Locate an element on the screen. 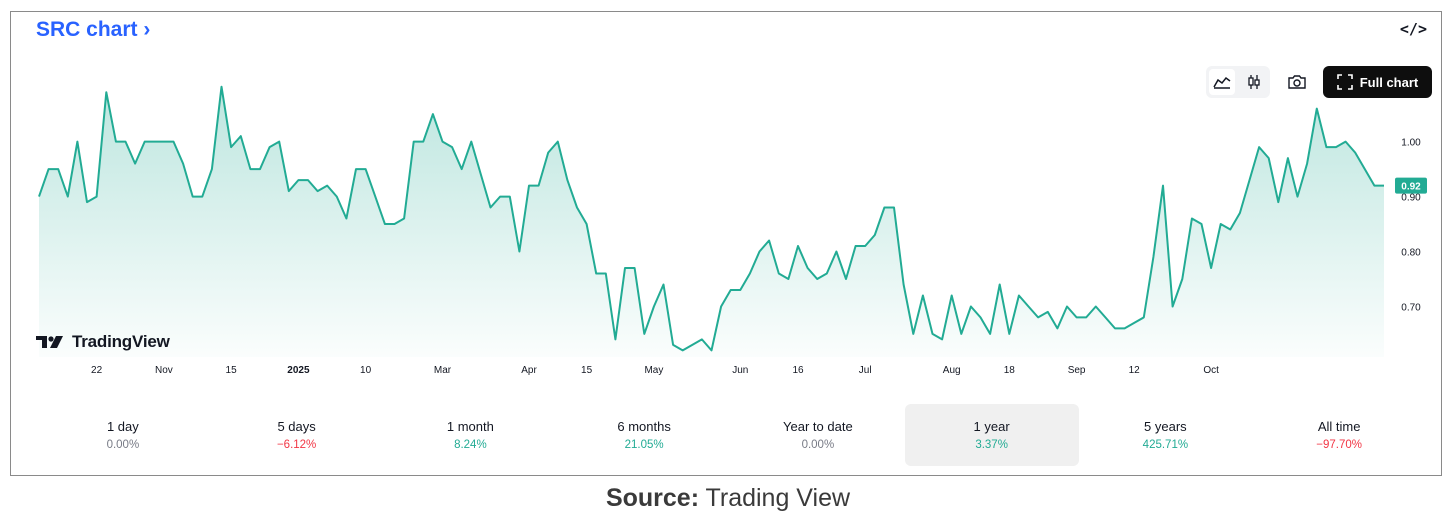  y-tick-label: 1.00 is located at coordinates (1411, 143).